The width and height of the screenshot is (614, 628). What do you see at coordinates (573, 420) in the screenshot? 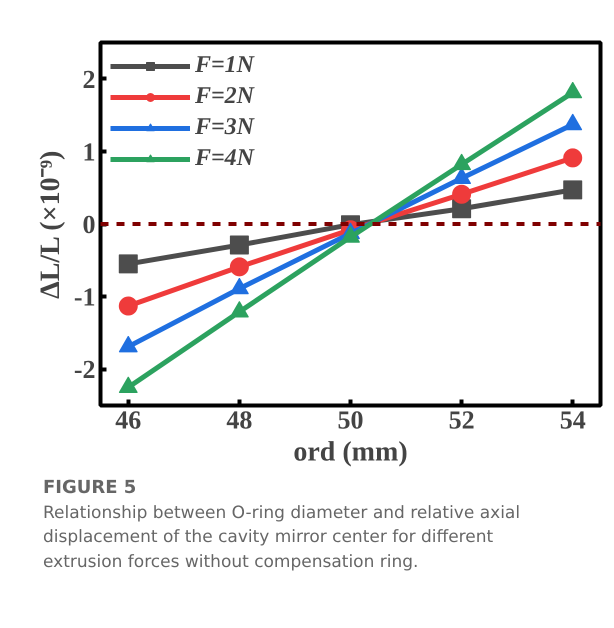
I see `x-tick-label: 54` at bounding box center [573, 420].